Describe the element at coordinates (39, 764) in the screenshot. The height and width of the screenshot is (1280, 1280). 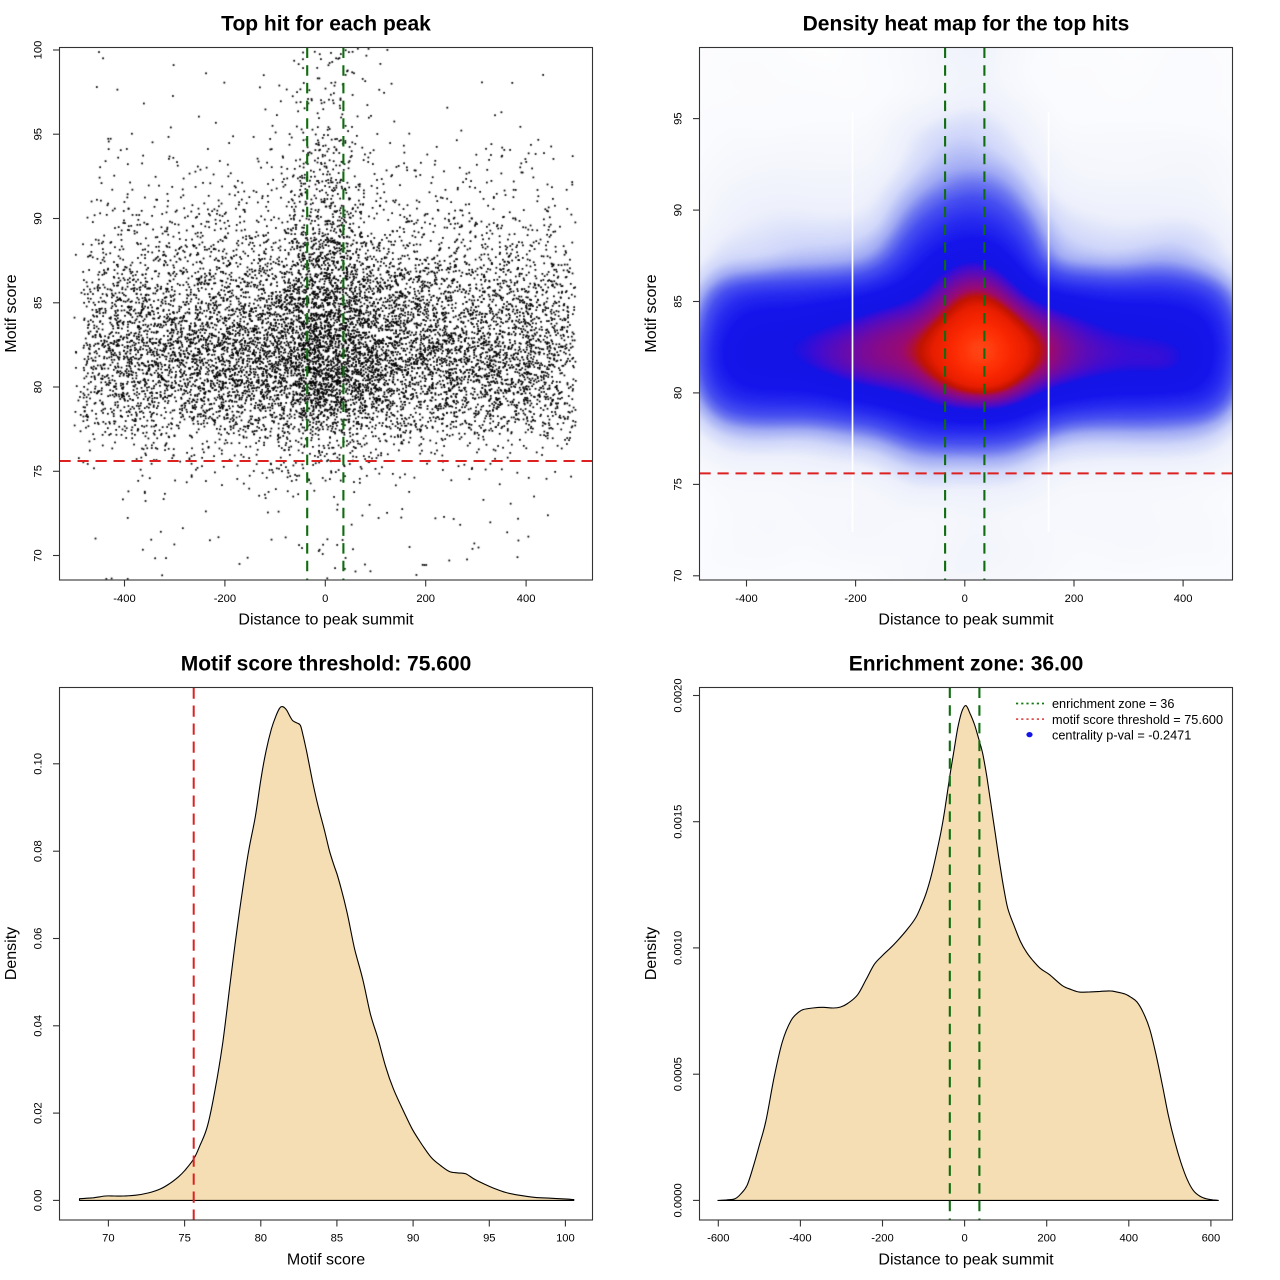
I see `svg-text: 0.10` at that location.